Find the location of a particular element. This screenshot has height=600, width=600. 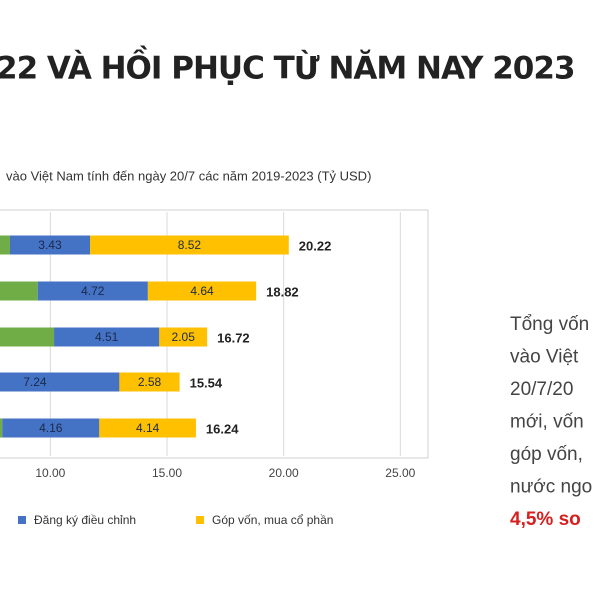

segment-label: 4.72 is located at coordinates (93, 291).